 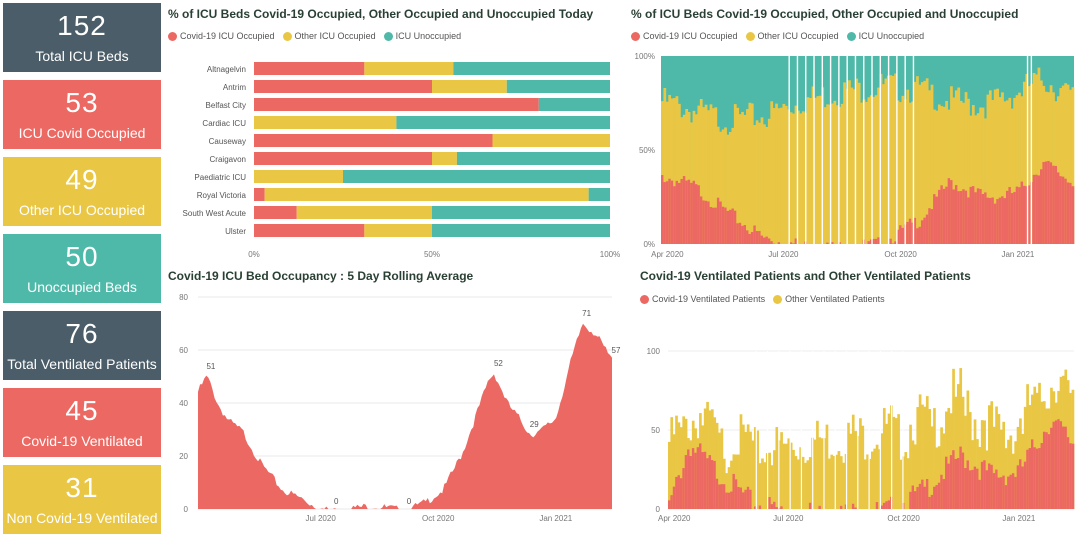 What do you see at coordinates (674, 518) in the screenshot?
I see `x-tick-label: Apr 2020` at bounding box center [674, 518].